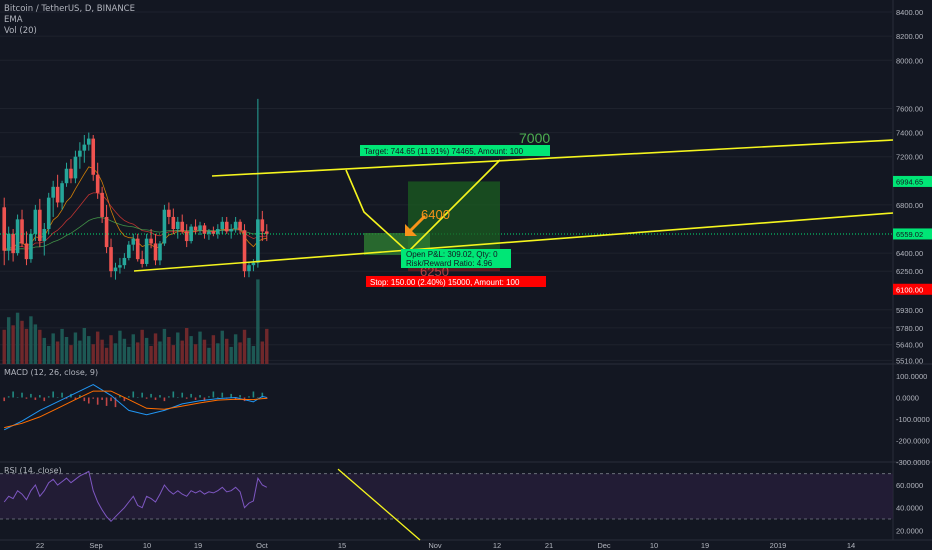  Describe the element at coordinates (20, 31) in the screenshot. I see `study-volume-label: Vol (20)` at that location.